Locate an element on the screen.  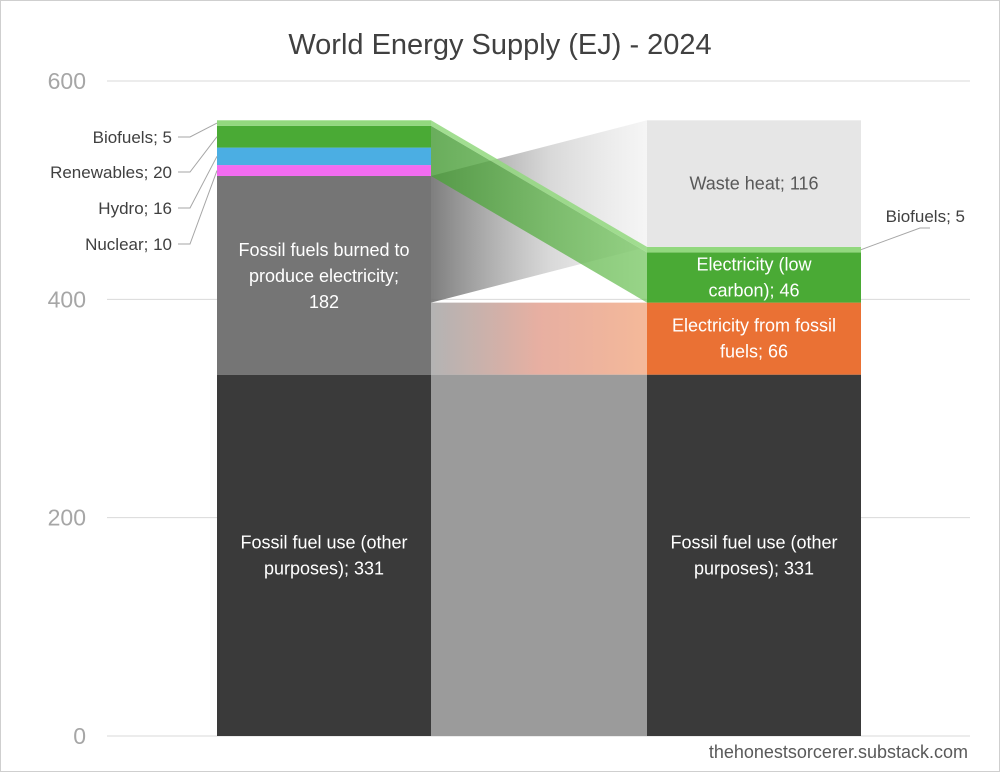
right-fossil-fuel-use-other-purposes-label-line: Fossil fuel use (other is located at coordinates (753, 542).